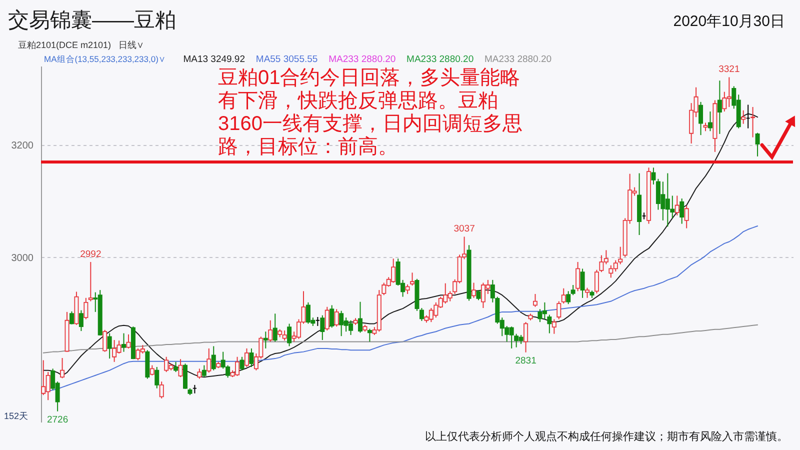 The image size is (800, 450). I want to click on chart-title: 交易锦囊——豆粕, so click(92, 20).